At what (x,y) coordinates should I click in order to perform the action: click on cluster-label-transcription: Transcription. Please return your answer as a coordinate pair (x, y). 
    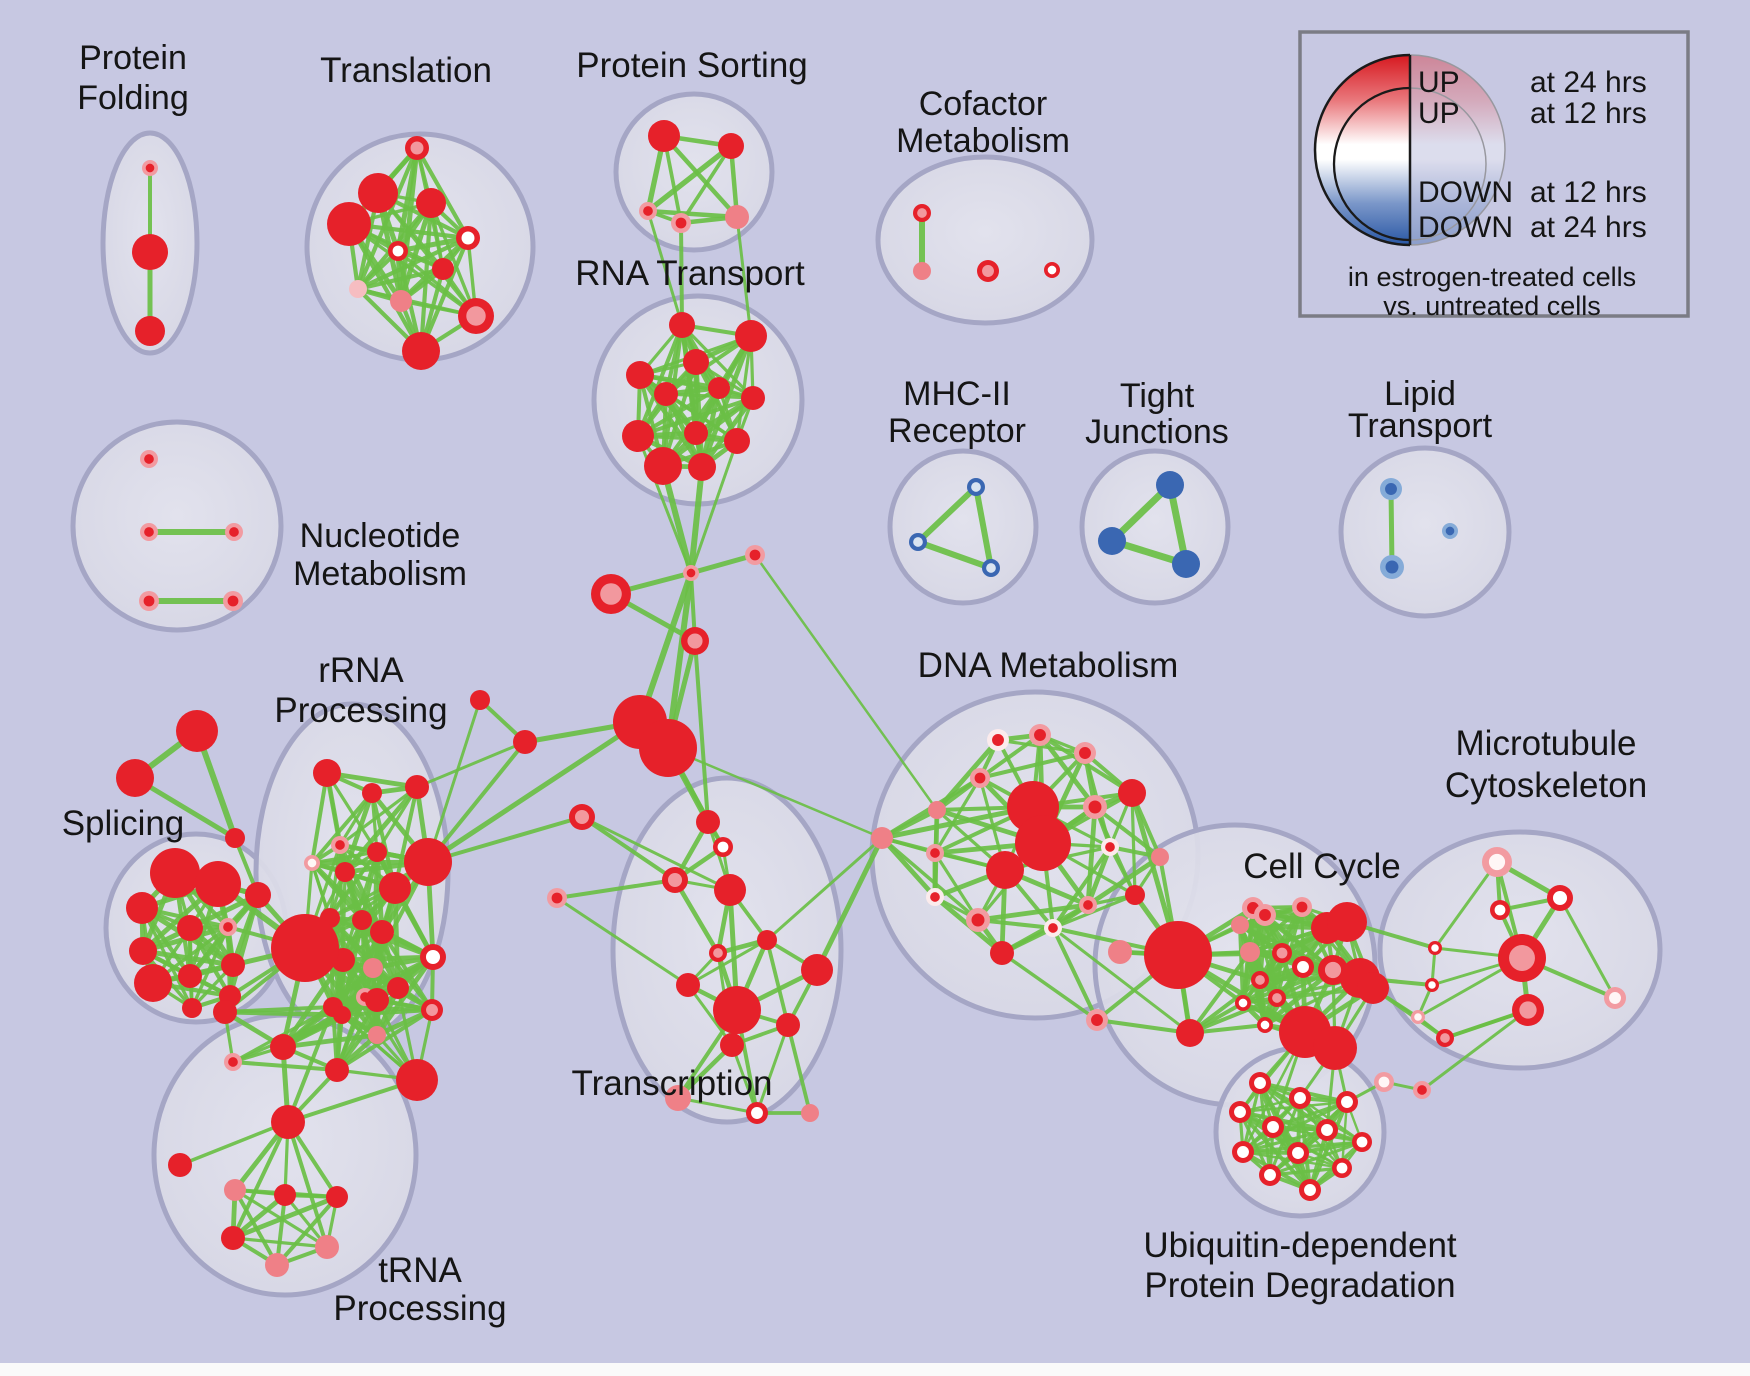
    Looking at the image, I should click on (672, 1083).